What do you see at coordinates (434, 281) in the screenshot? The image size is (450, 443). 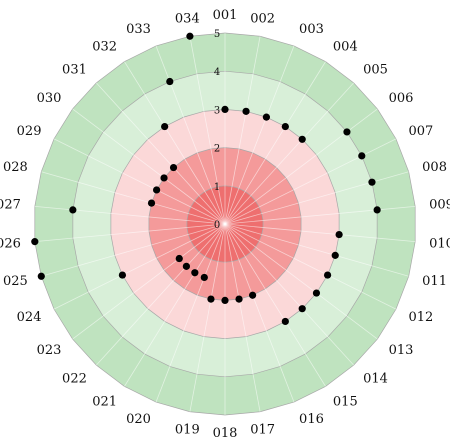 I see `category-label-011: 011` at bounding box center [434, 281].